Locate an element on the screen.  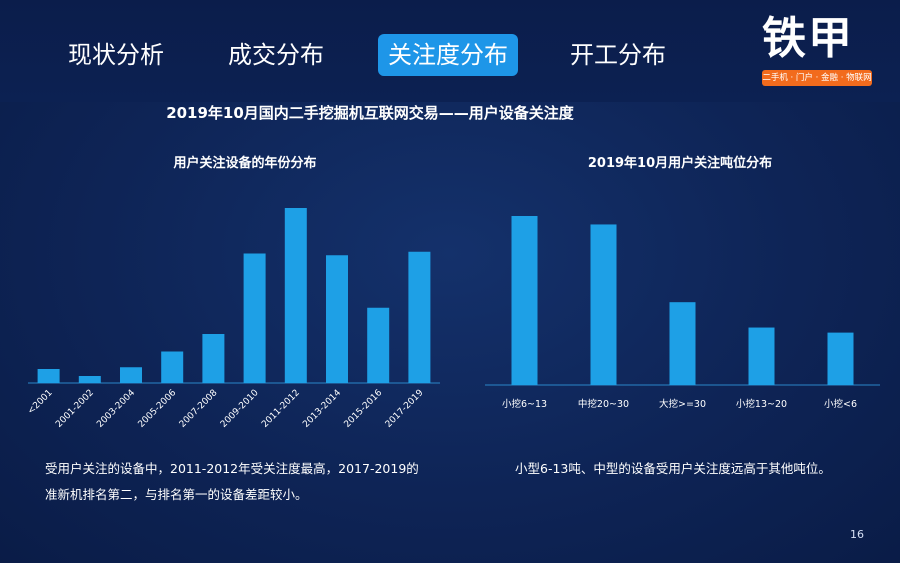
tab-transaction-distribution: 成交分布 is located at coordinates (276, 55).